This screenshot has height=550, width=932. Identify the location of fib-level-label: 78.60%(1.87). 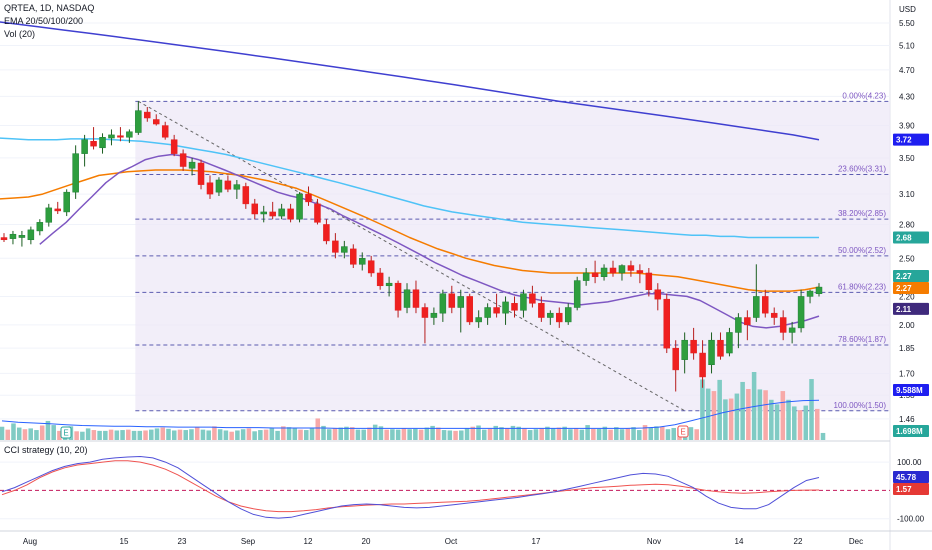
(862, 339).